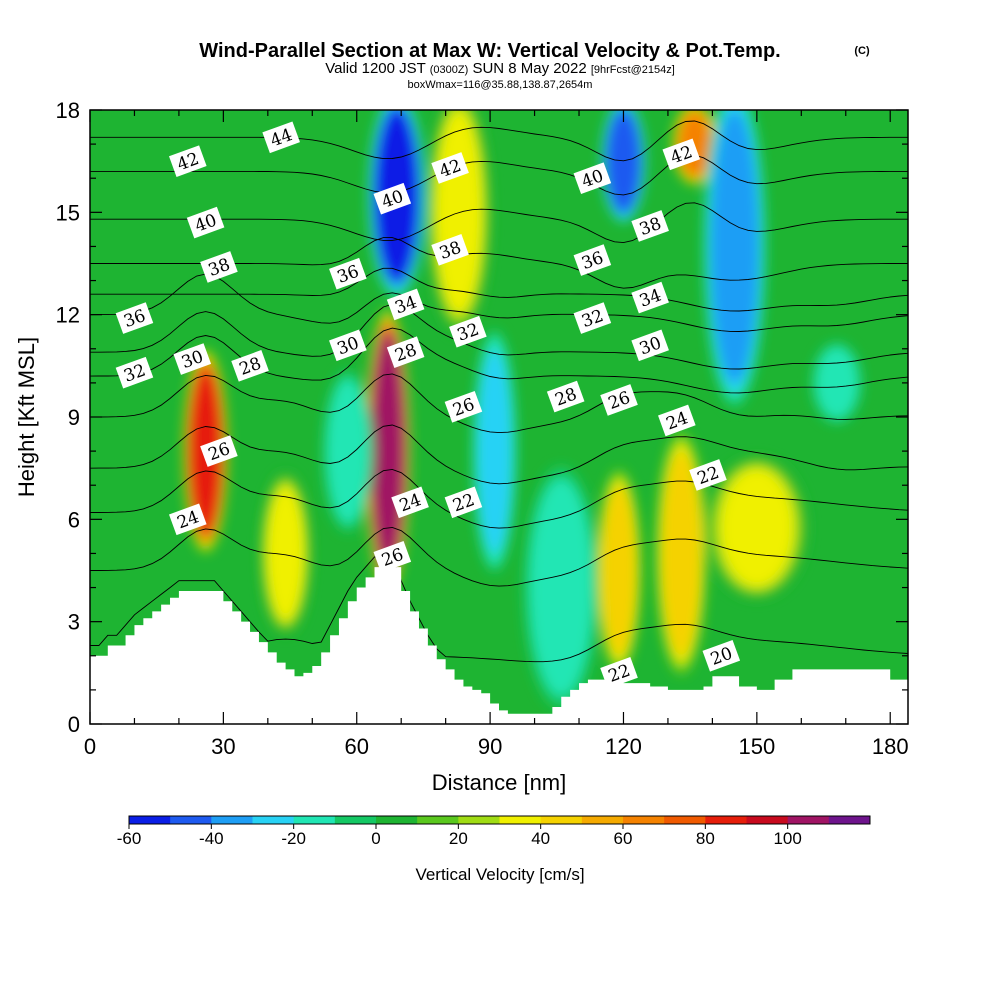 The height and width of the screenshot is (1000, 1000). What do you see at coordinates (490, 746) in the screenshot?
I see `x-tick-label: 90` at bounding box center [490, 746].